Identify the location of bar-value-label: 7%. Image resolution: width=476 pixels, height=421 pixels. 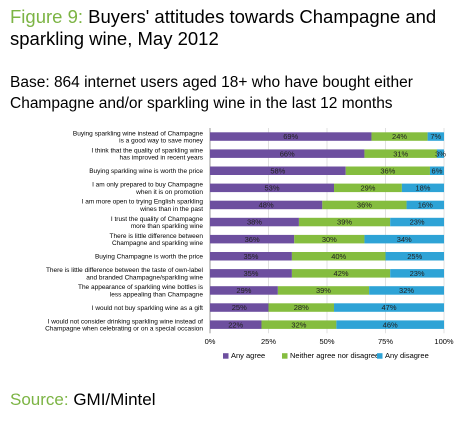
(435, 136).